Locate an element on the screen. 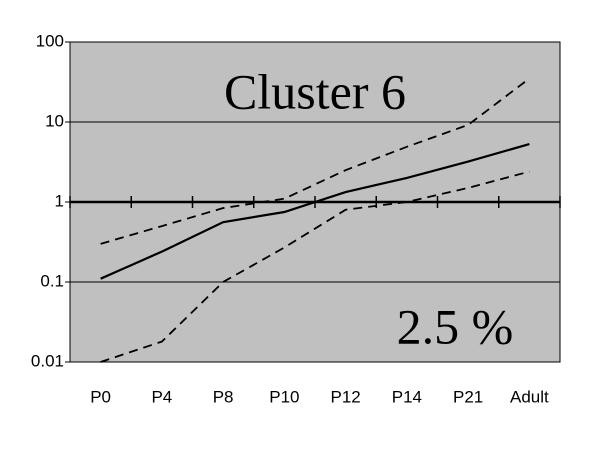  x-tick-label: P14 is located at coordinates (407, 396).